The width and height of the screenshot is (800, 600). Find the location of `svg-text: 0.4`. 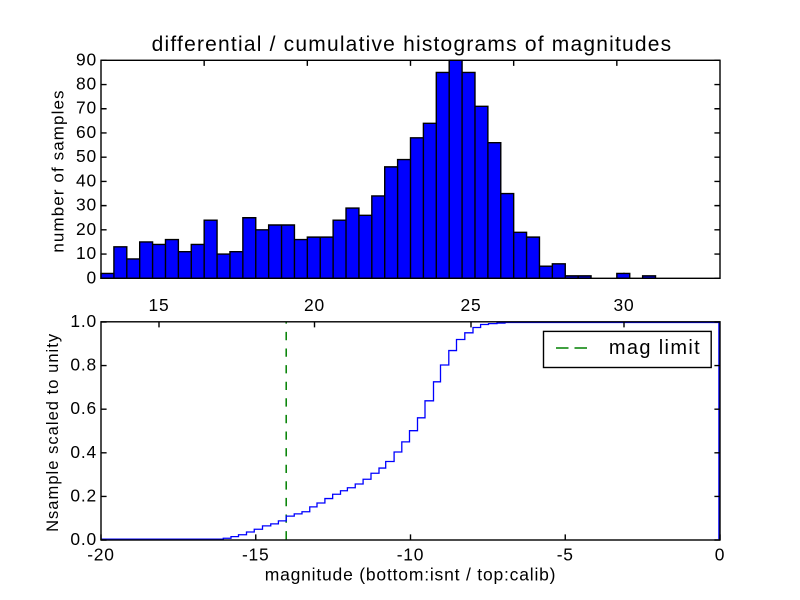

svg-text: 0.4 is located at coordinates (83, 452).